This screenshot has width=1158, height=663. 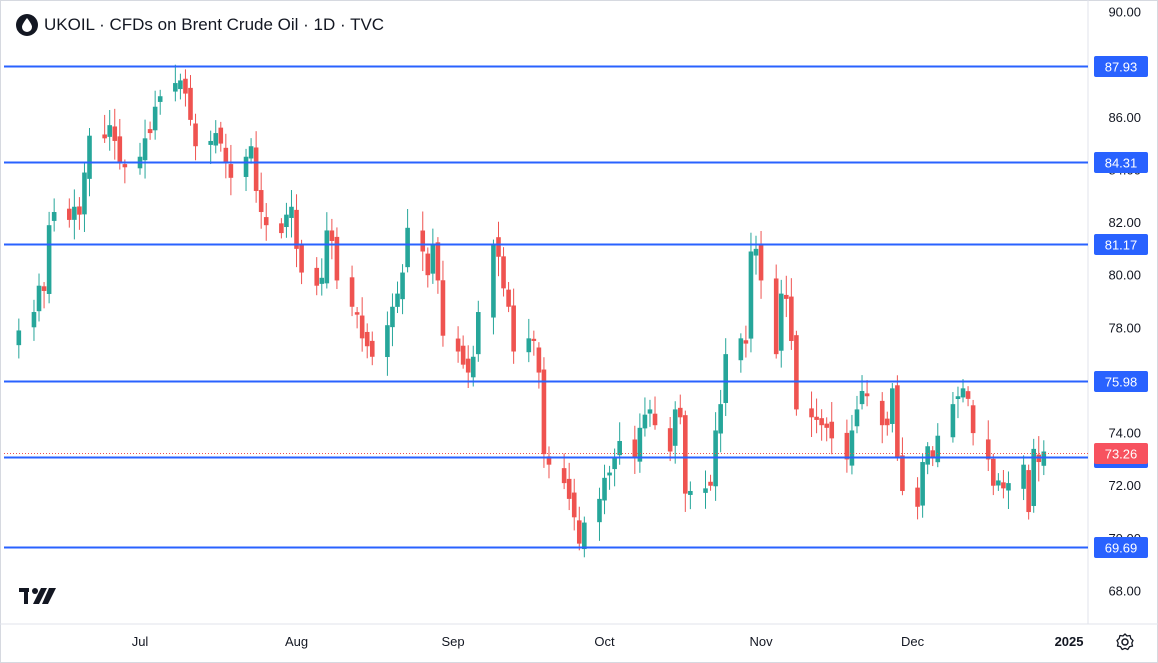 I want to click on price-tick-label: 68.00, so click(x=1124, y=591).